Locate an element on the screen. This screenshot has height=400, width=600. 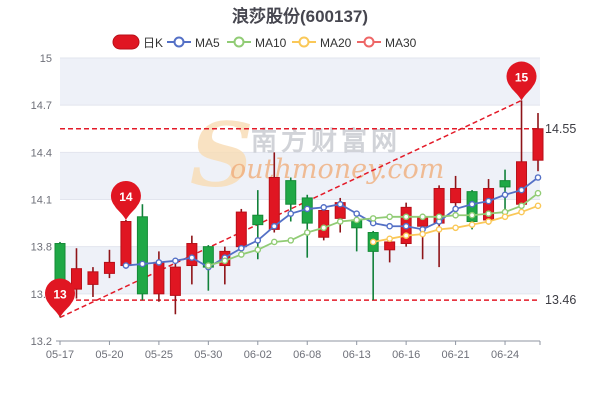
legend-label: MA5 is located at coordinates (207, 43).